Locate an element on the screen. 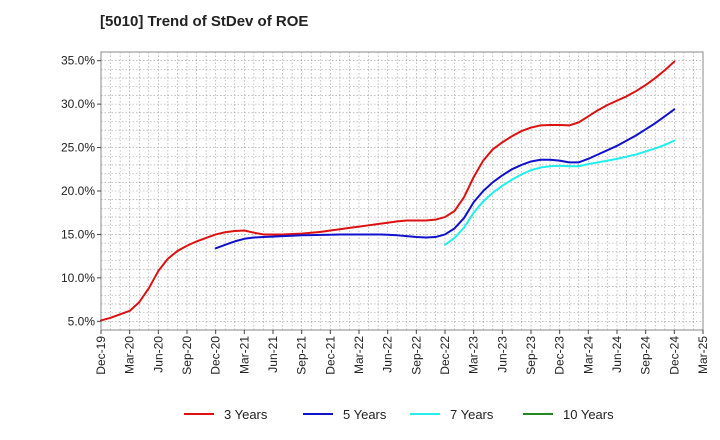  x-tick-label: Dec-23 is located at coordinates (560, 355).